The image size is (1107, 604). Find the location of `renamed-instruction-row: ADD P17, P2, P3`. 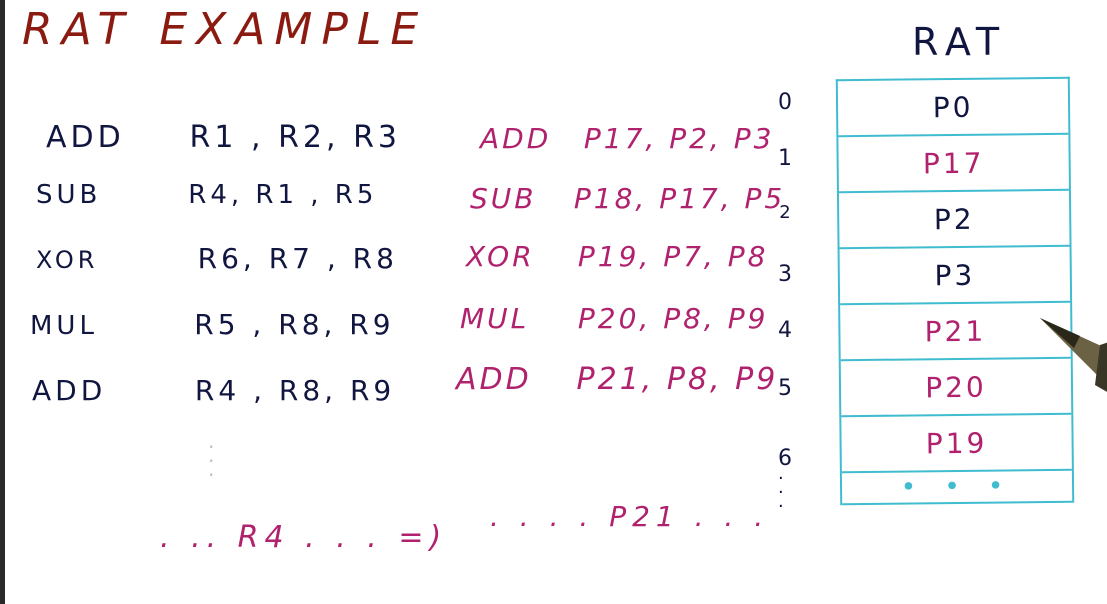

renamed-instruction-row: ADD P17, P2, P3 is located at coordinates (627, 138).